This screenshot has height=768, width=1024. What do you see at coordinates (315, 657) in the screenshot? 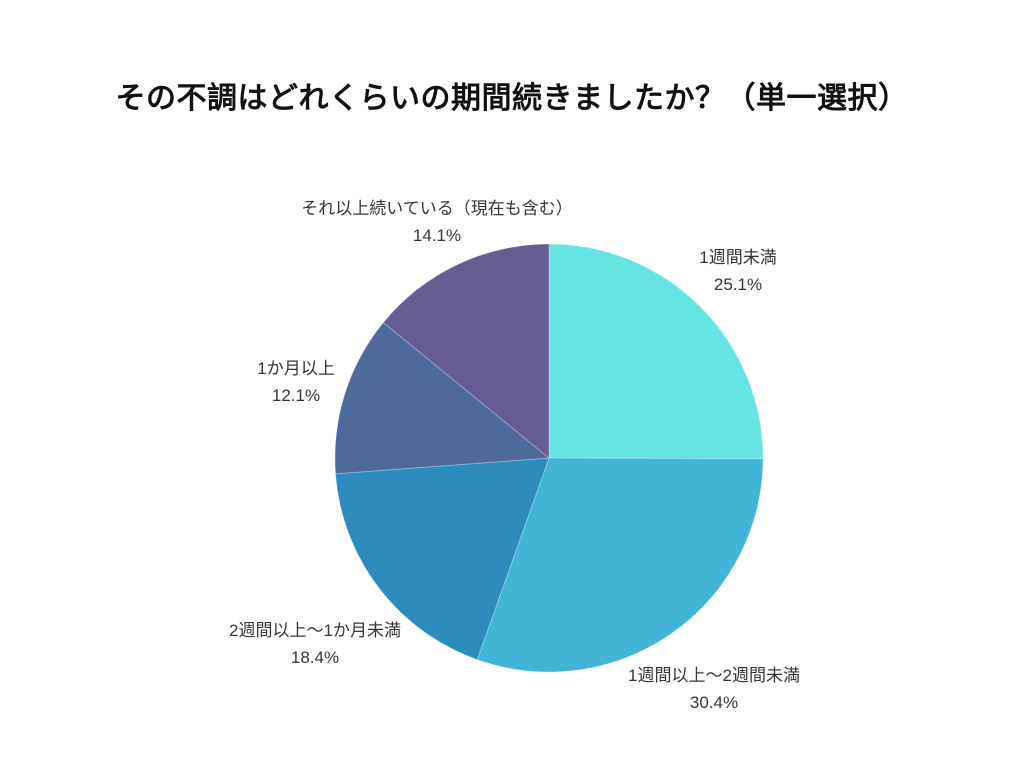
I see `pie-label-percent: 18.4%` at bounding box center [315, 657].